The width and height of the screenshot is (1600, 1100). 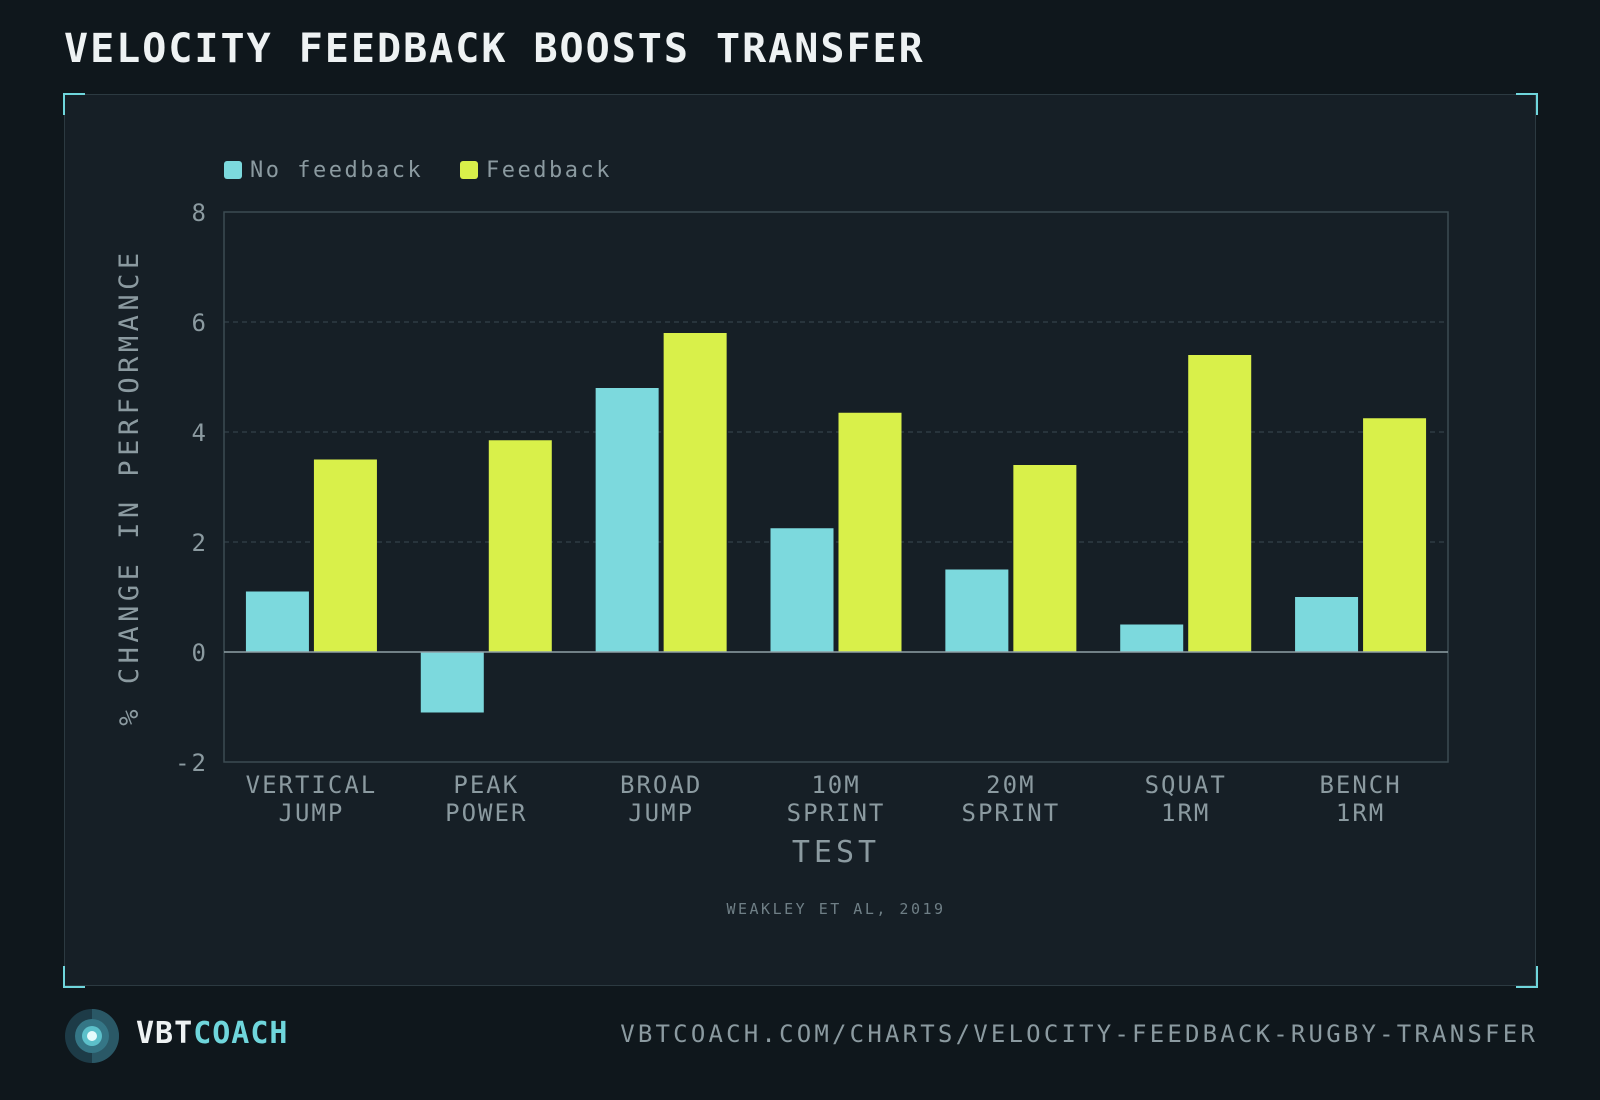 I want to click on y-tick-label: 6, so click(x=200, y=323).